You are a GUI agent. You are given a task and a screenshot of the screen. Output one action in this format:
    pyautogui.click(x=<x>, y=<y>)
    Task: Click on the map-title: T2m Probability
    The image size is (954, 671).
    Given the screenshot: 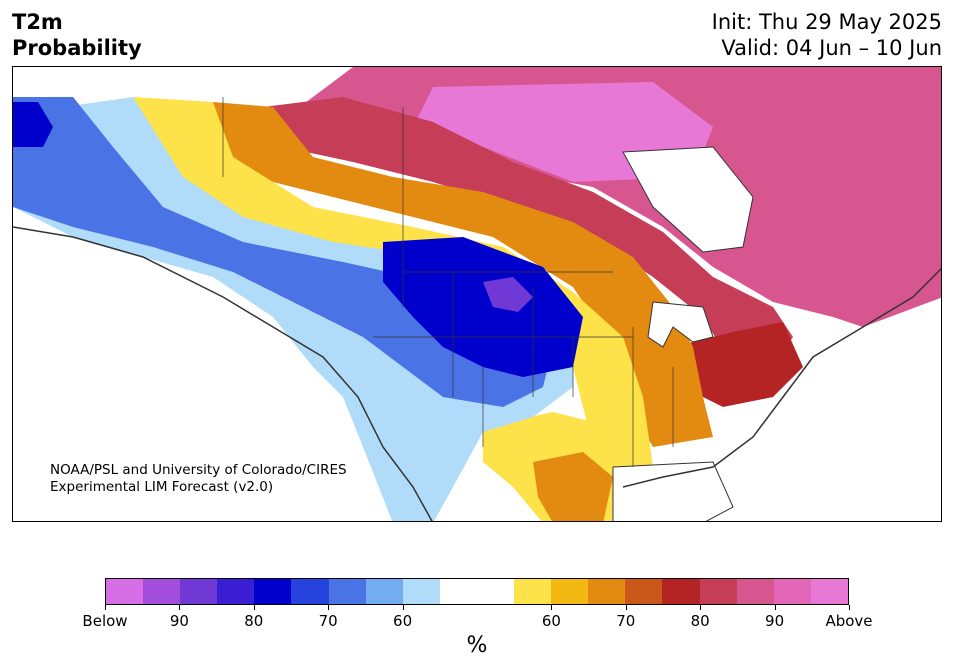 What is the action you would take?
    pyautogui.click(x=77, y=35)
    